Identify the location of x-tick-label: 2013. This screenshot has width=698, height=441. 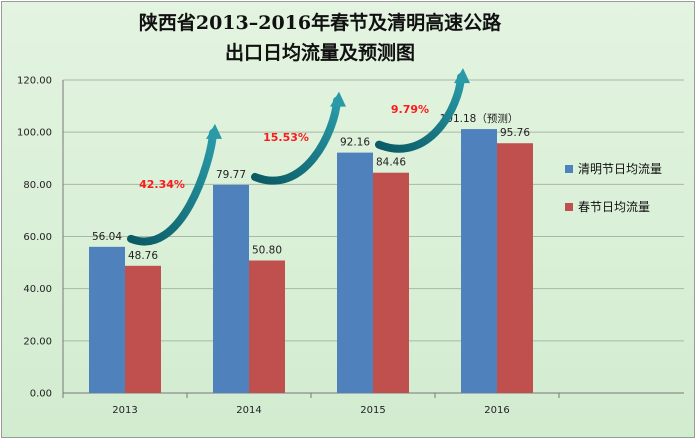
(124, 410).